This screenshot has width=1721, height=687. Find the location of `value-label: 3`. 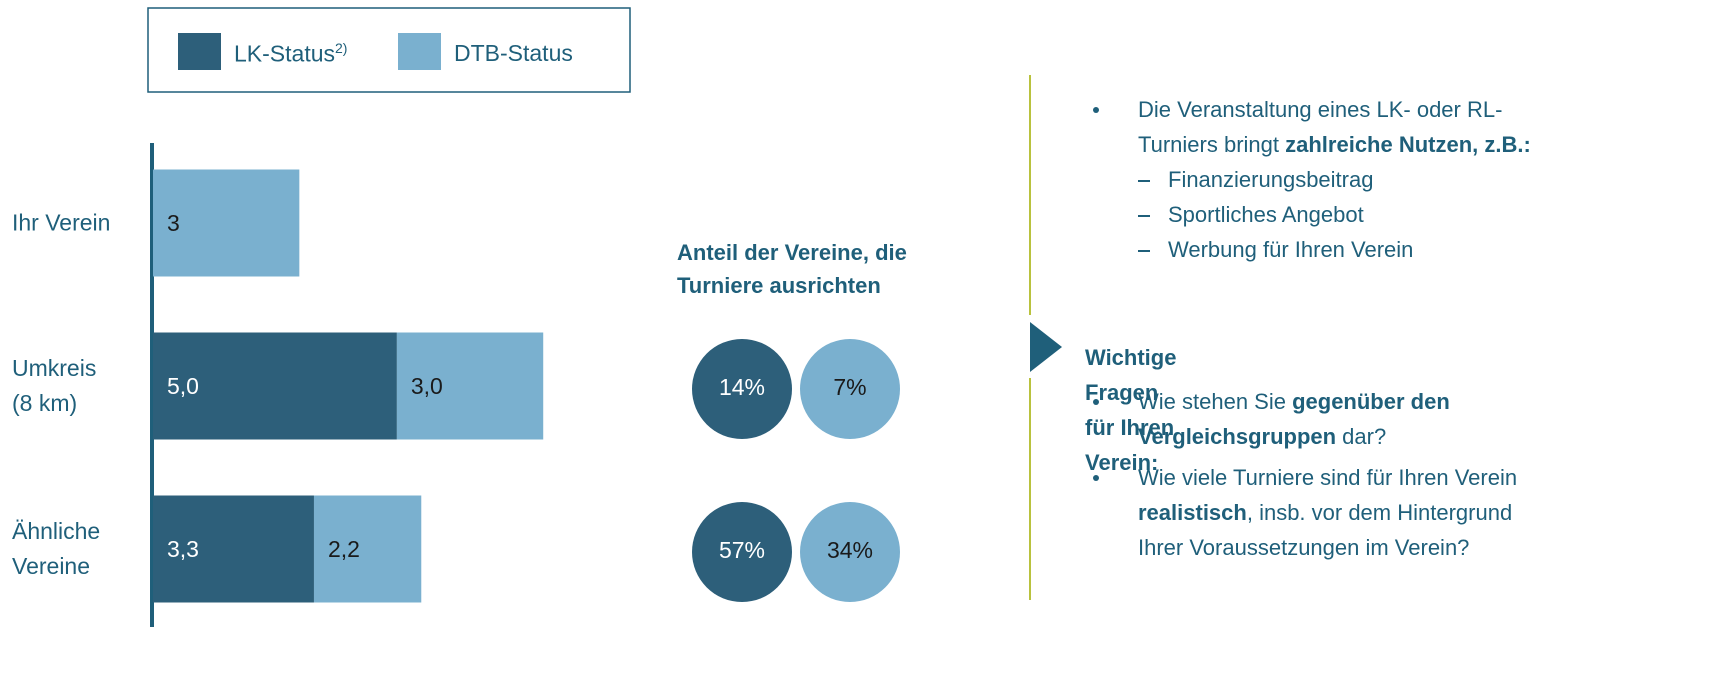

value-label: 3 is located at coordinates (173, 223).